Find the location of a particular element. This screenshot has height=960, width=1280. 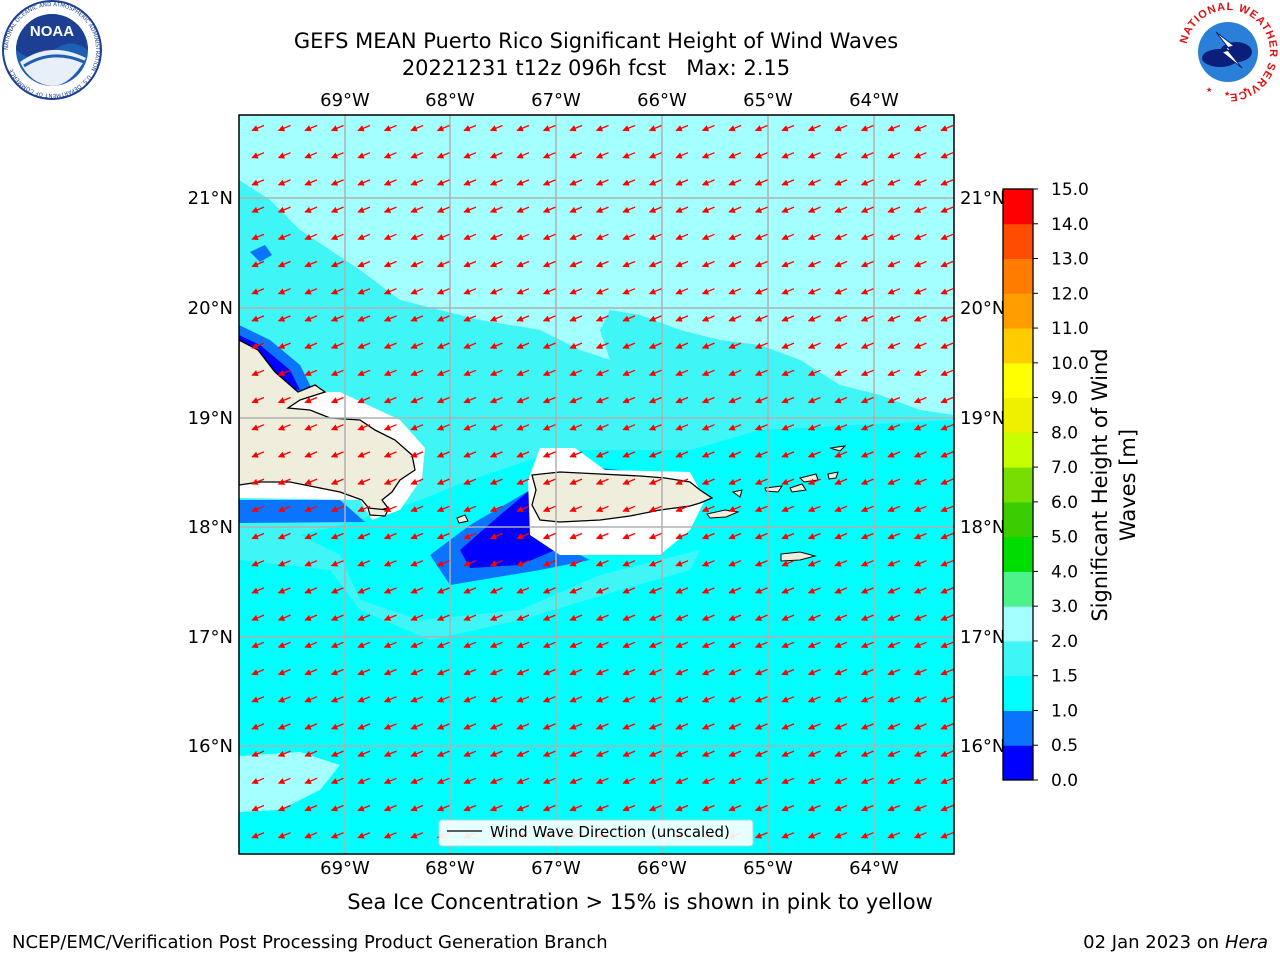

colorbar-tick-label: 4.0 is located at coordinates (1064, 572).